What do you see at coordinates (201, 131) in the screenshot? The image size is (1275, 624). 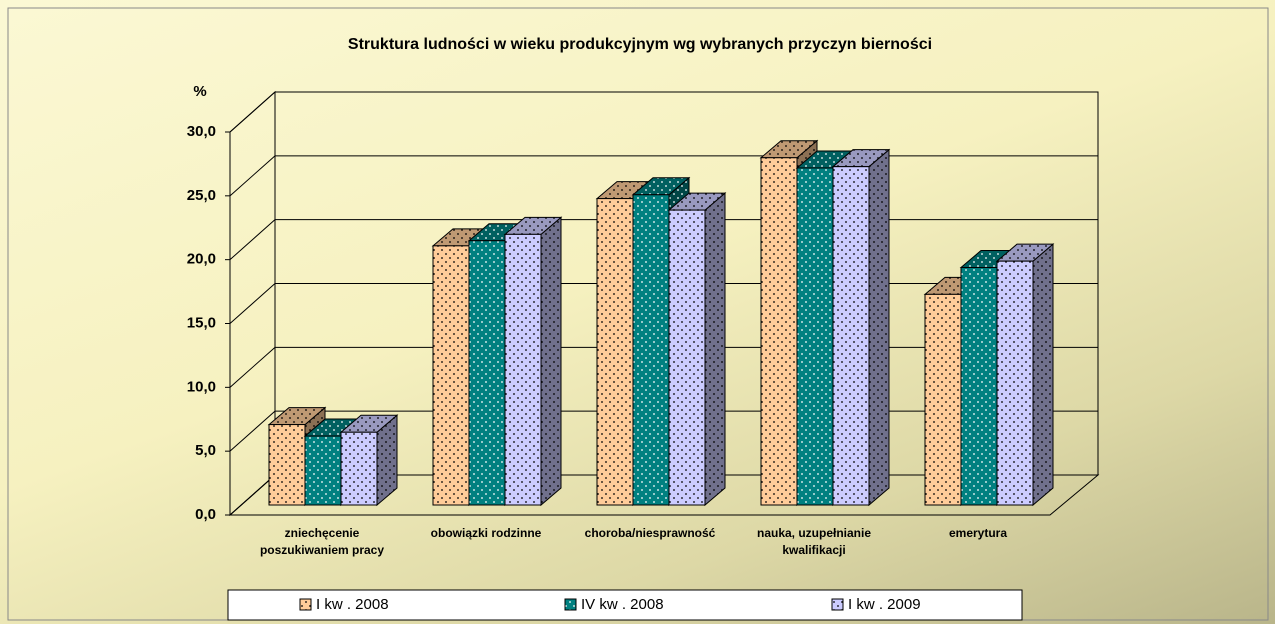 I see `y-tick-label: 30,0` at bounding box center [201, 131].